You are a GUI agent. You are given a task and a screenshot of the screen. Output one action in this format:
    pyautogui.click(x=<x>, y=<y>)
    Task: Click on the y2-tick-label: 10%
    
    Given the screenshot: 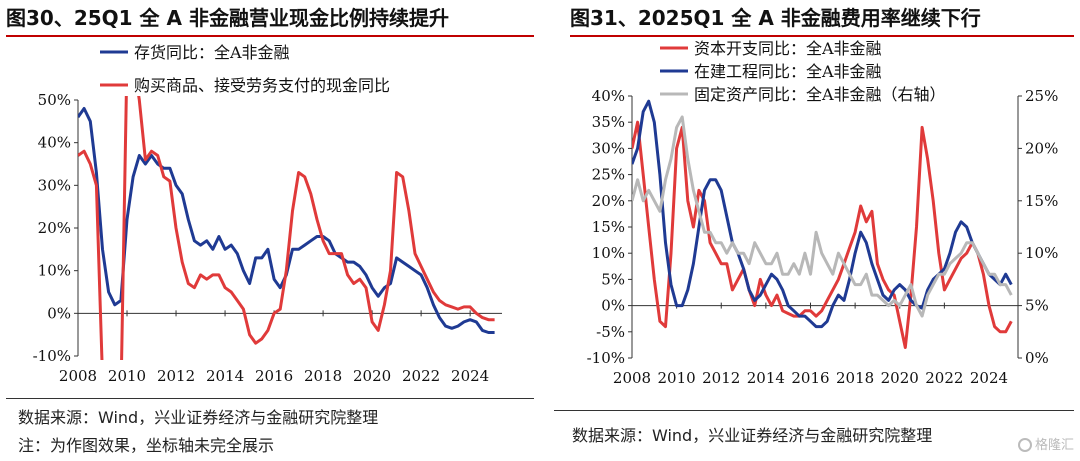 What is the action you would take?
    pyautogui.click(x=1041, y=253)
    